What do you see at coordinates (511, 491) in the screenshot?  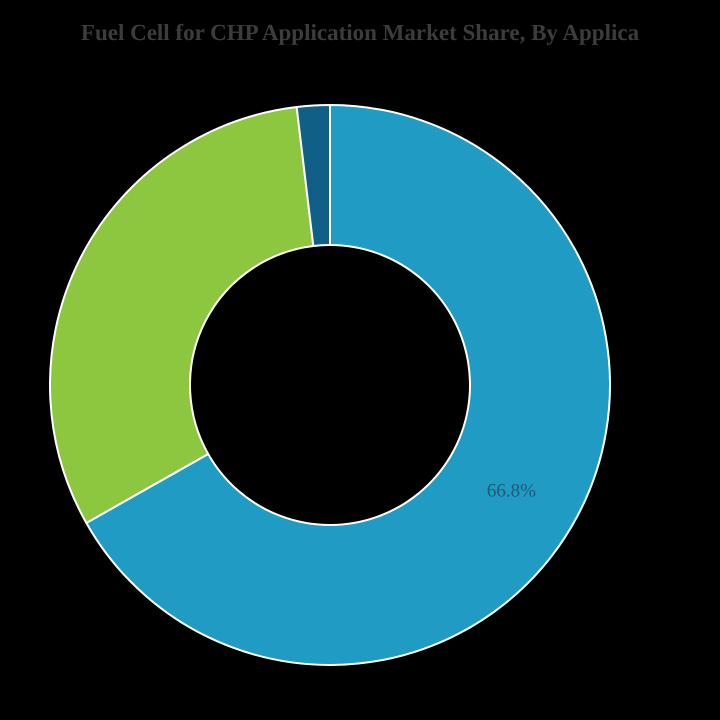 I see `data-label: 66.8%` at bounding box center [511, 491].